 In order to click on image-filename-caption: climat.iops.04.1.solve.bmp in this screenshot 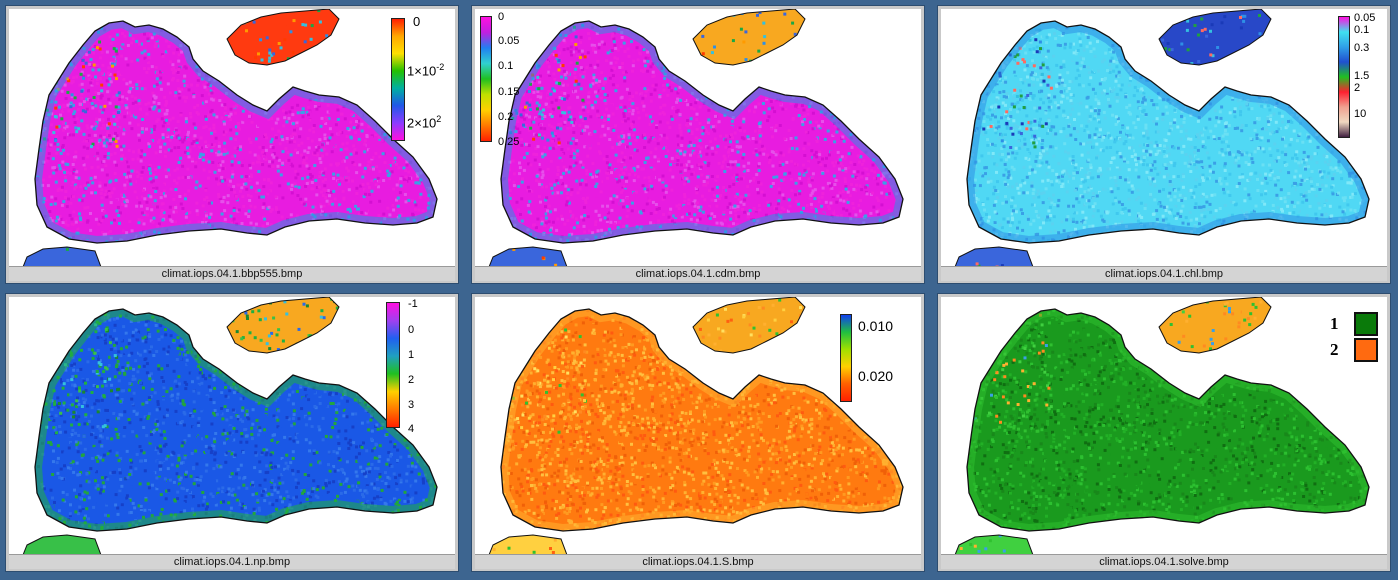, I will do `click(1164, 561)`.